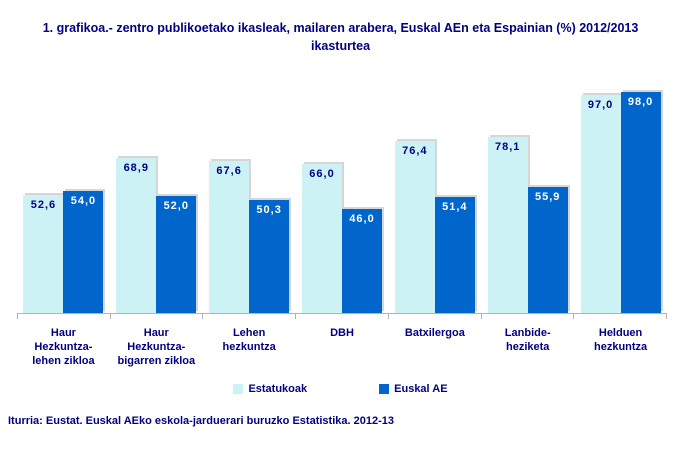 The width and height of the screenshot is (681, 472). I want to click on bar-estatukoak: 78,1, so click(507, 225).